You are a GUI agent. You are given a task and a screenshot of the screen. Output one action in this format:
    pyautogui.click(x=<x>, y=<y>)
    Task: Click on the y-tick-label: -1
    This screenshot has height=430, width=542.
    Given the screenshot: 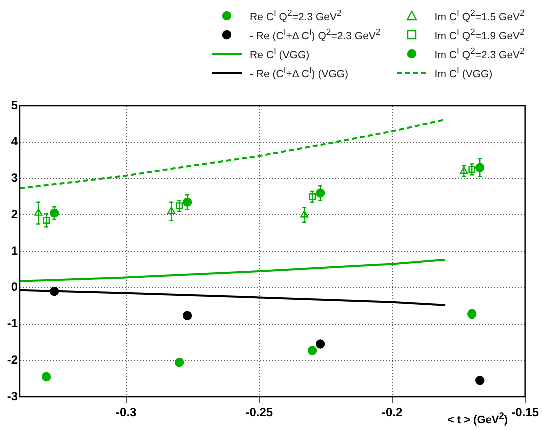 What is the action you would take?
    pyautogui.click(x=12, y=323)
    